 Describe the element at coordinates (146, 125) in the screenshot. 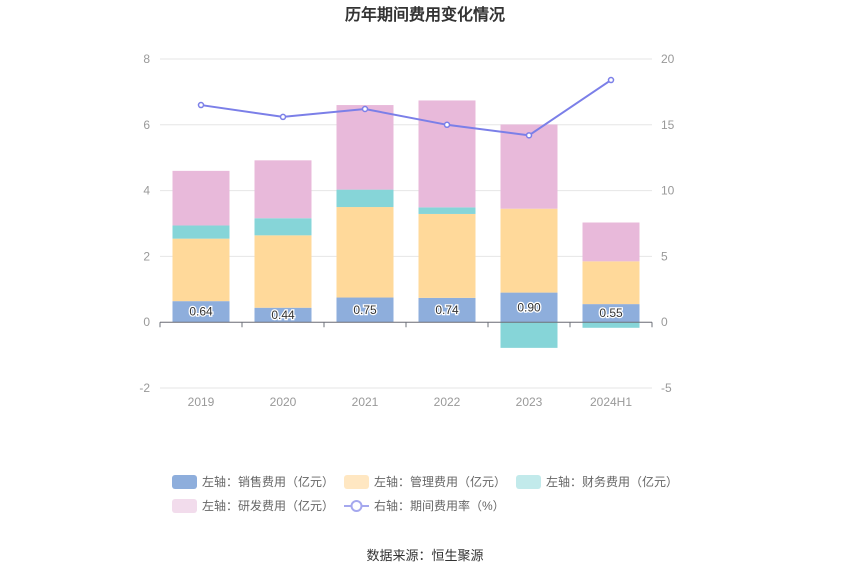

I see `left-tick-label: 6` at that location.